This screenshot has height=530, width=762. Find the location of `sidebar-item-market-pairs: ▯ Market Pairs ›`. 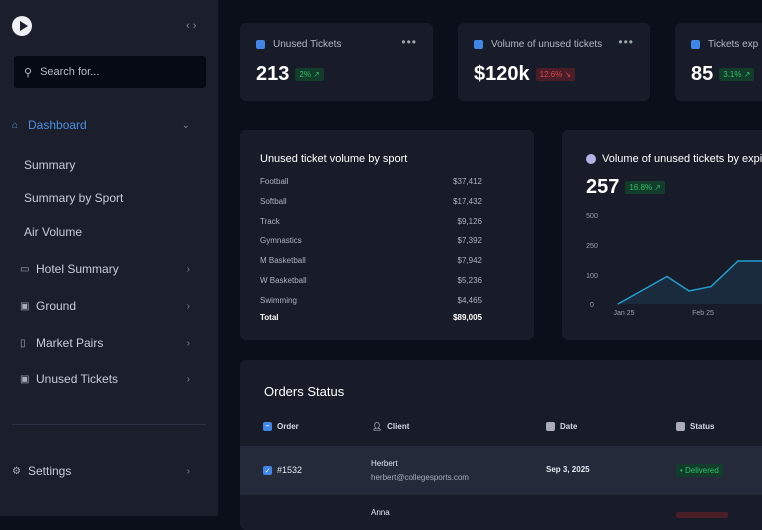

sidebar-item-market-pairs: ▯ Market Pairs › is located at coordinates (109, 343).